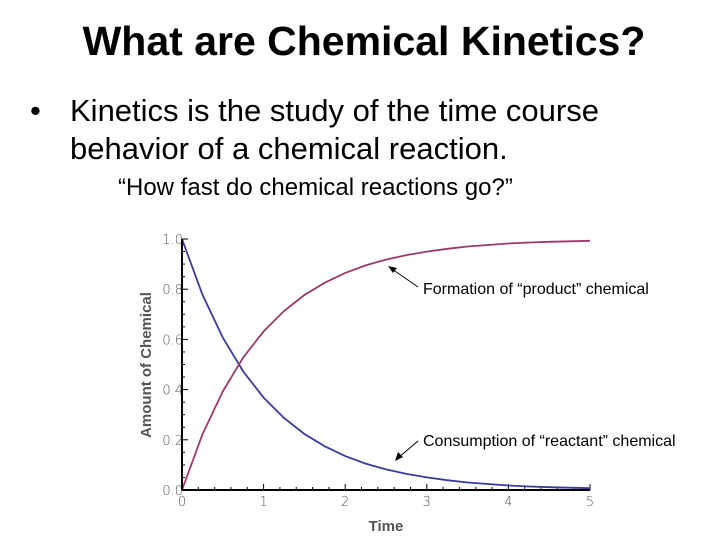  I want to click on arrowhead-product, so click(392, 269).